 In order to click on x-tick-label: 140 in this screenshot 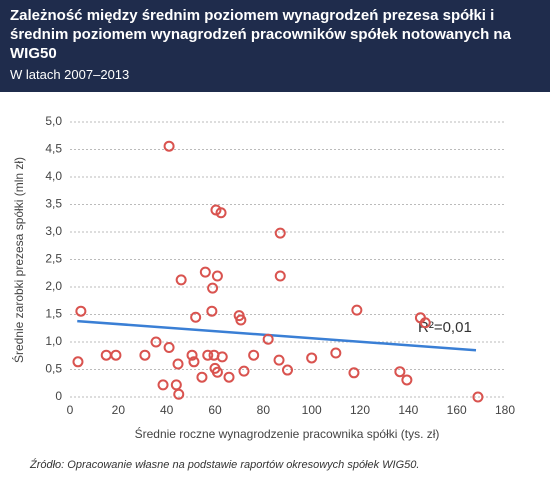, I will do `click(408, 410)`.